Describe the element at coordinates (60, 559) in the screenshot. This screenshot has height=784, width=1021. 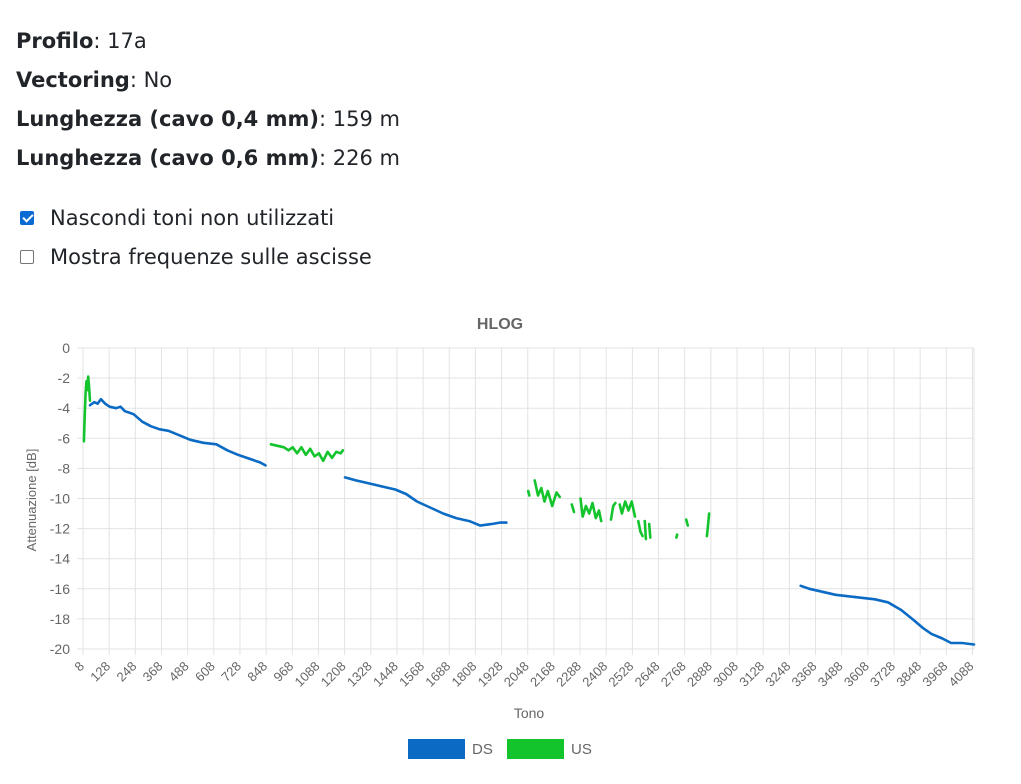
I see `y-tick-label: -14` at that location.